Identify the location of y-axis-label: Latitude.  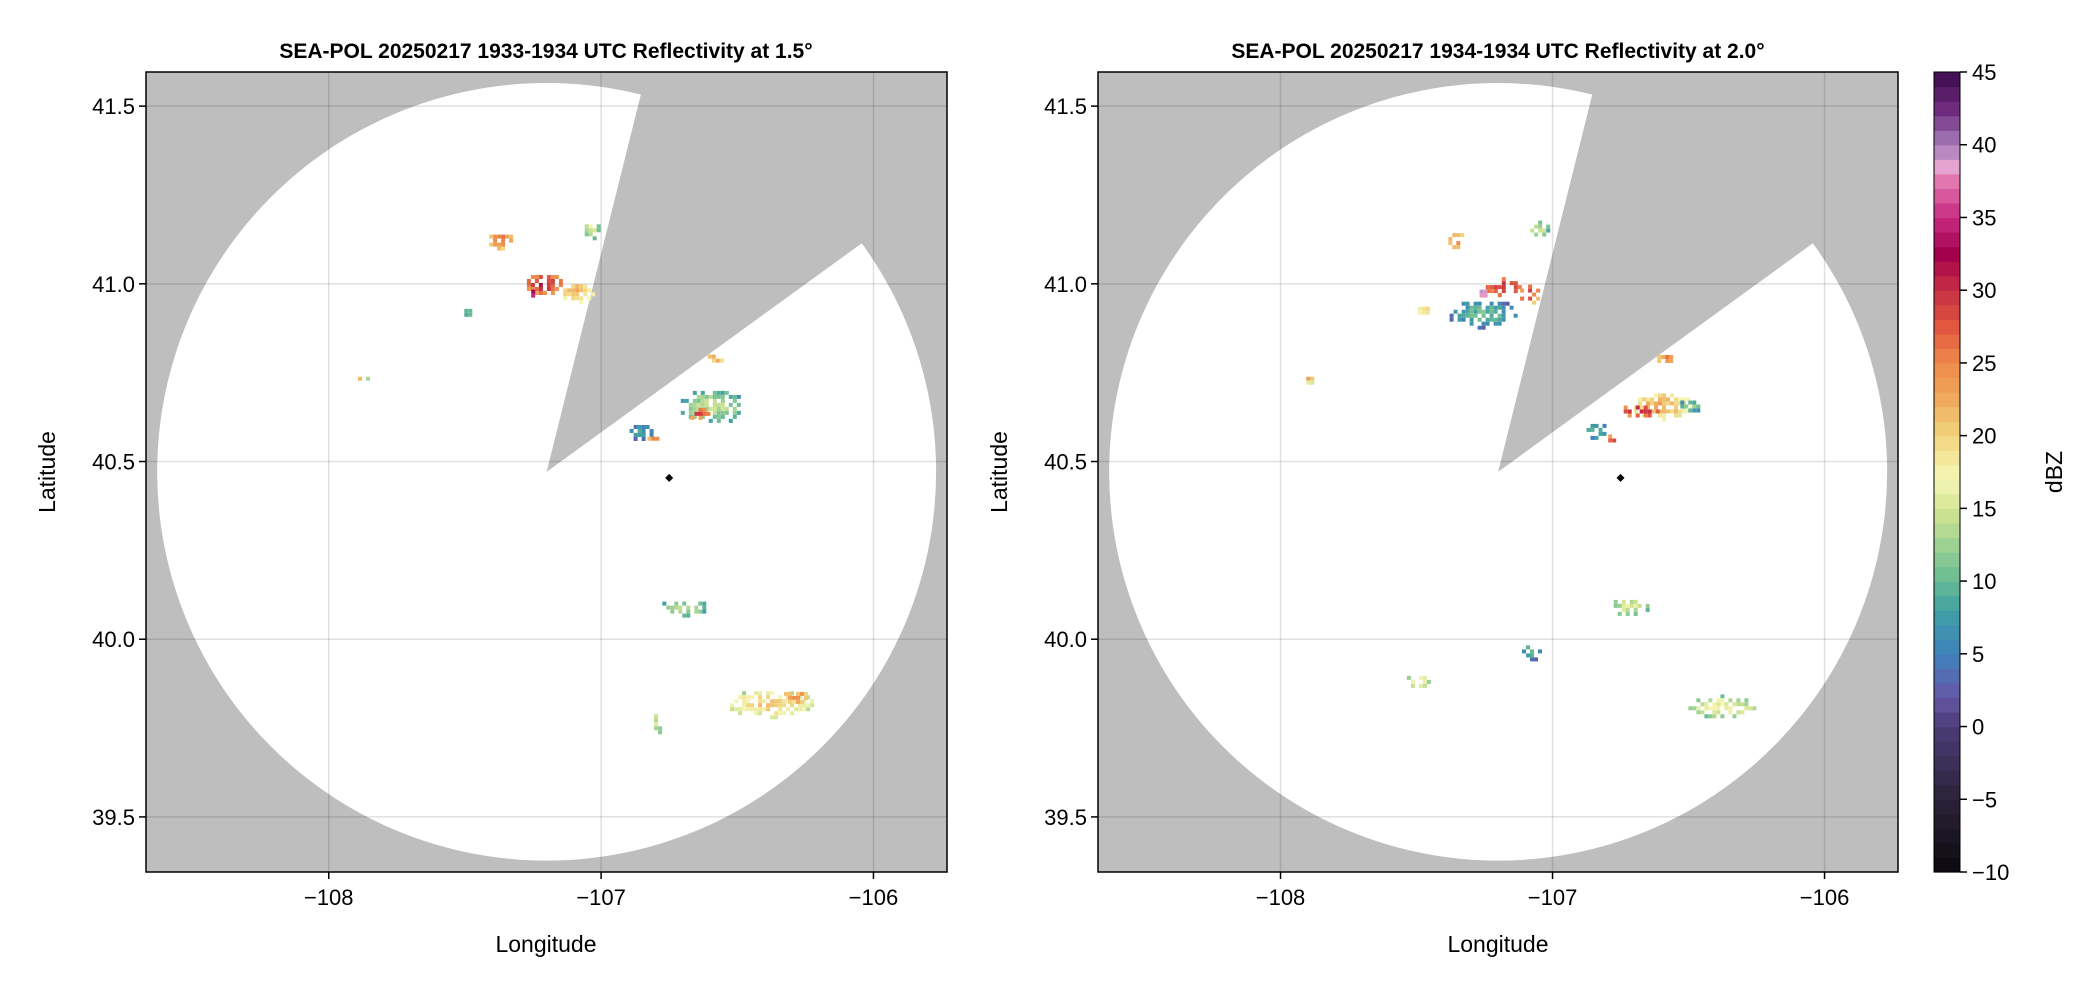
(999, 472).